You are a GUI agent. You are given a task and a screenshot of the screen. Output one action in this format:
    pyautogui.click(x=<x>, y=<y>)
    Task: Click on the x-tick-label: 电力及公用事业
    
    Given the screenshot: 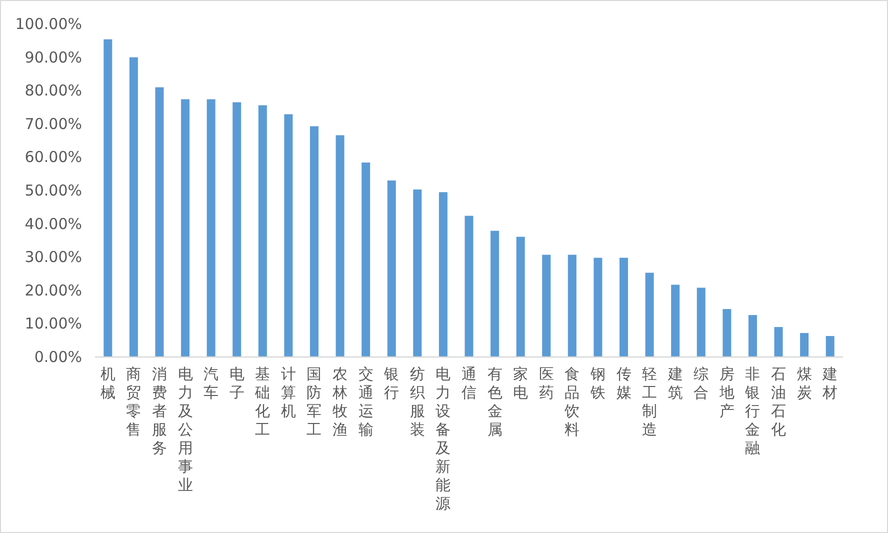 What is the action you would take?
    pyautogui.click(x=185, y=429)
    